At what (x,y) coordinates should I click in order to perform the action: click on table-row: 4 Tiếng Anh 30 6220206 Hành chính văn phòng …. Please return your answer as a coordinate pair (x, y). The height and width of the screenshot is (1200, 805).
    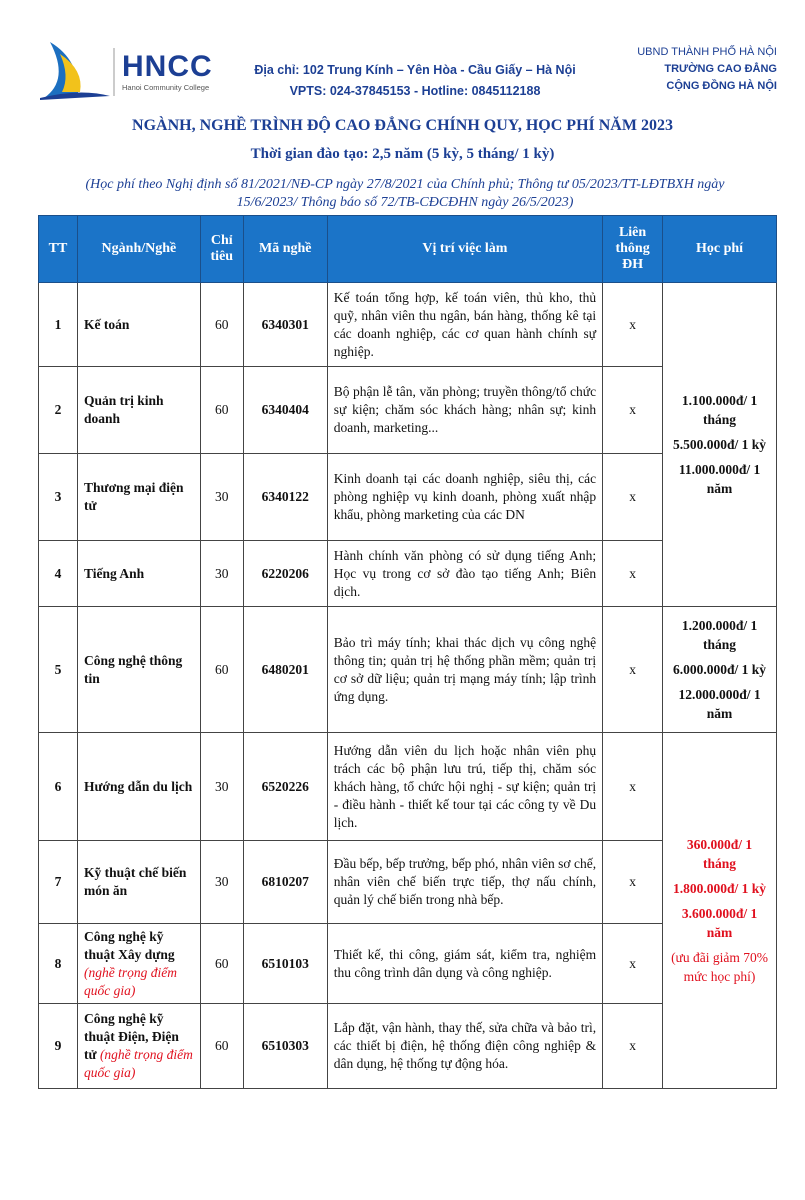
    Looking at the image, I should click on (407, 573).